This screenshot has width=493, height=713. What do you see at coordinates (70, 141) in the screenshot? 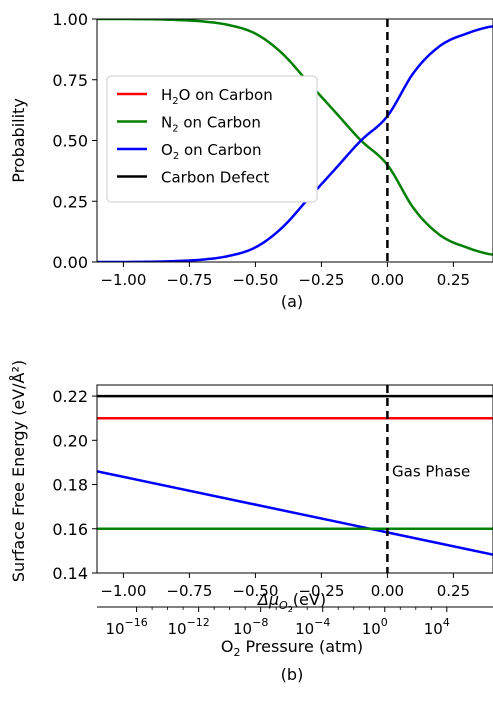
I see `y-tick-label: 0.50` at bounding box center [70, 141].